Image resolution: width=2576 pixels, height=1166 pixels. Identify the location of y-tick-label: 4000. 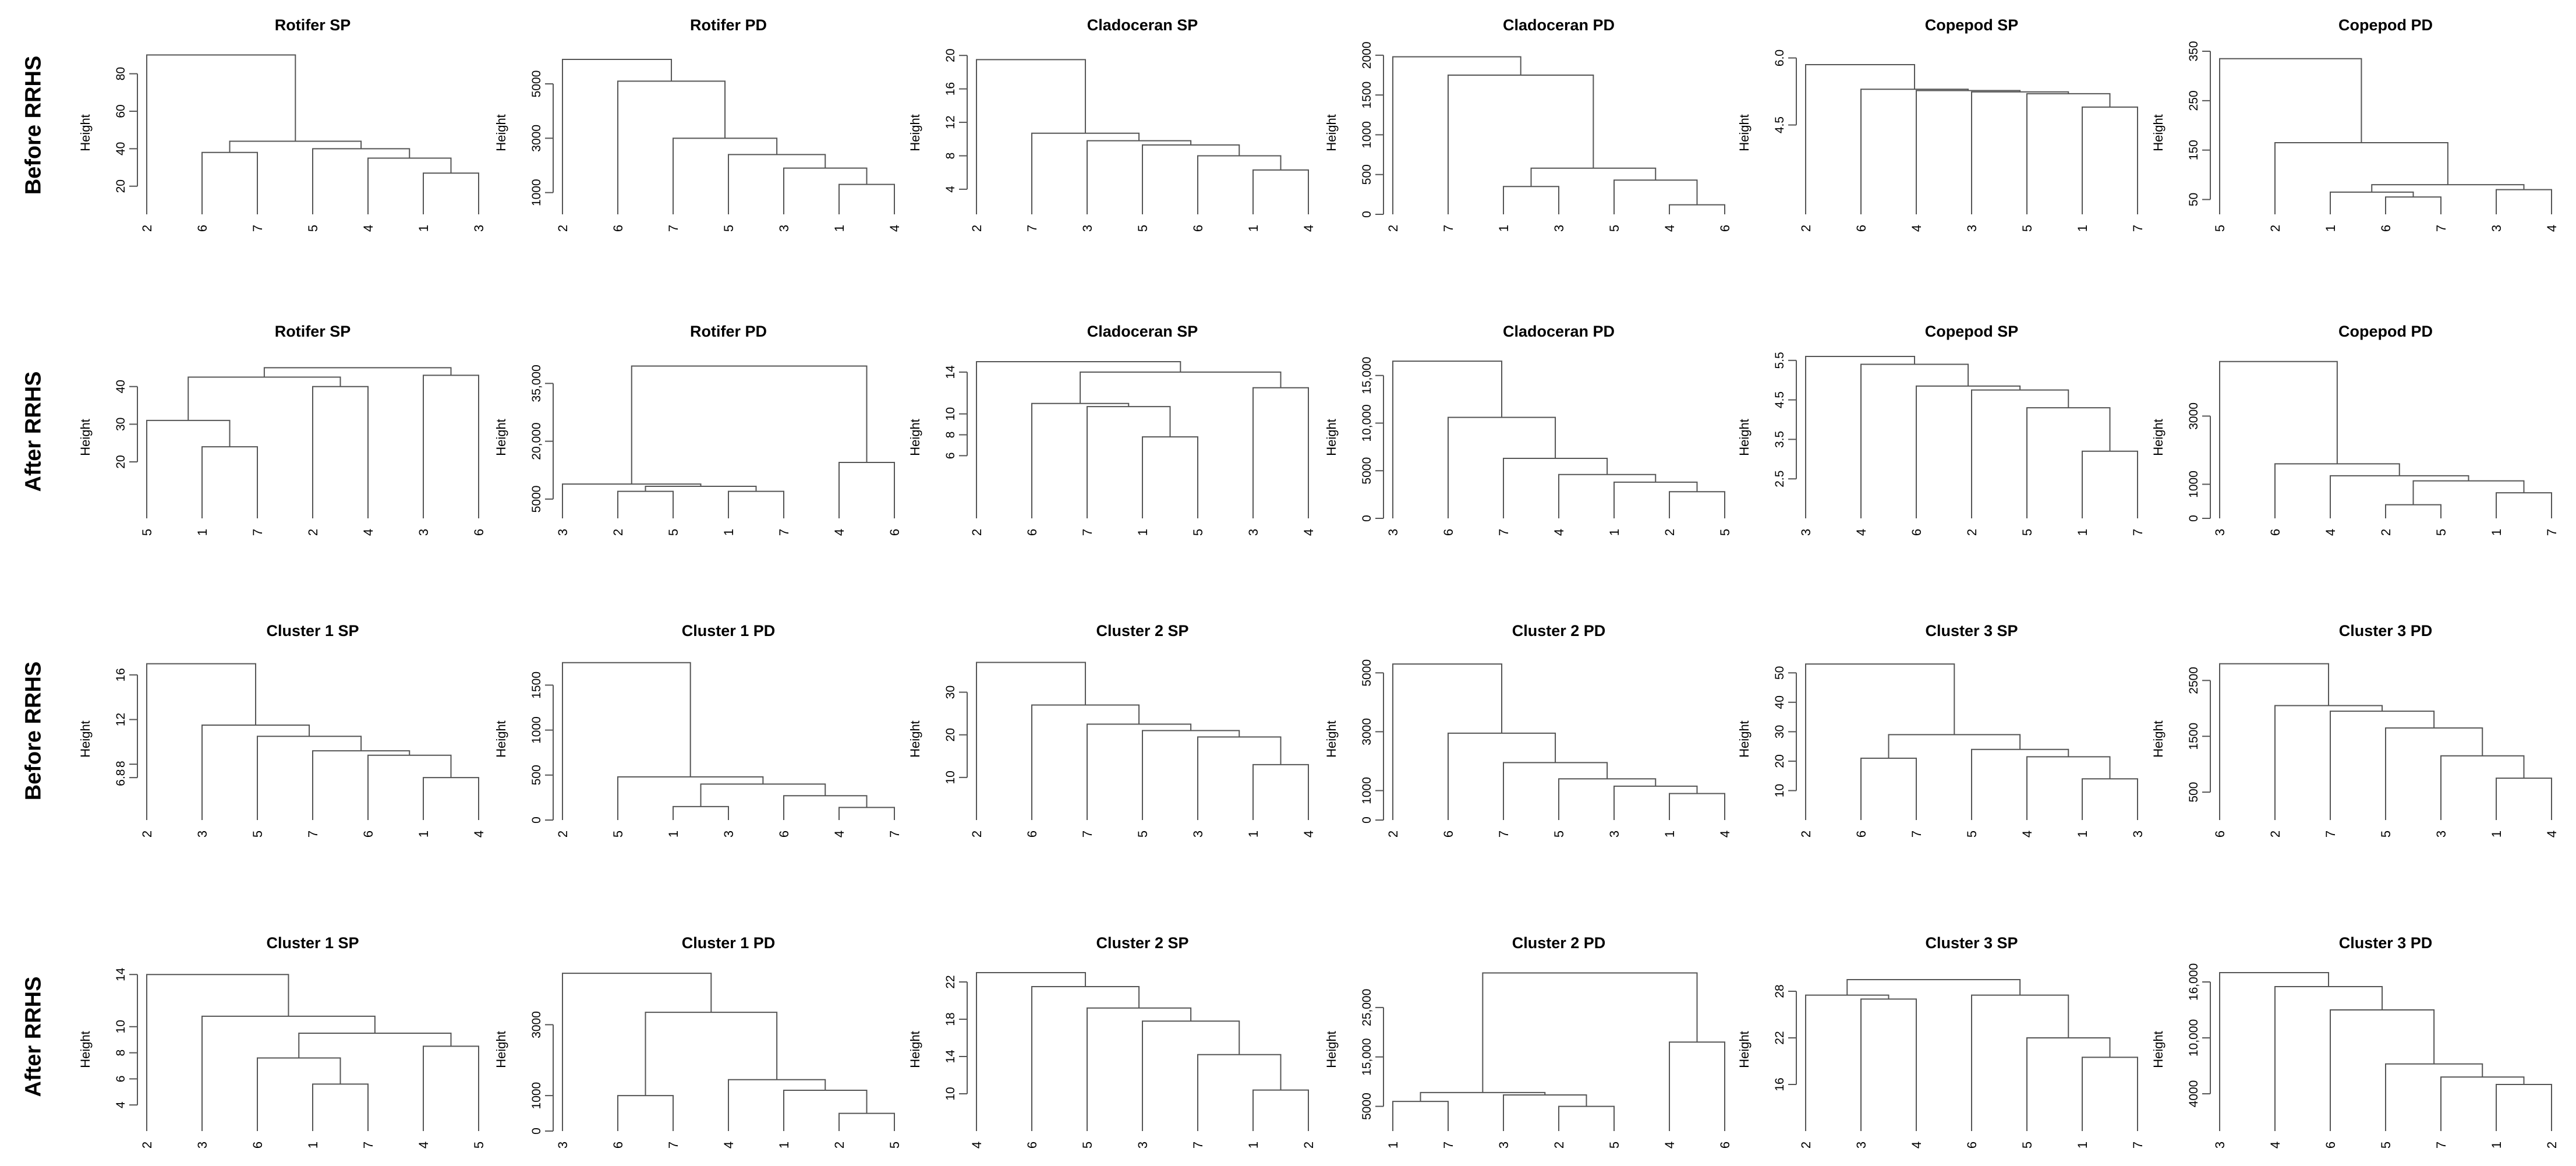
(2193, 1094).